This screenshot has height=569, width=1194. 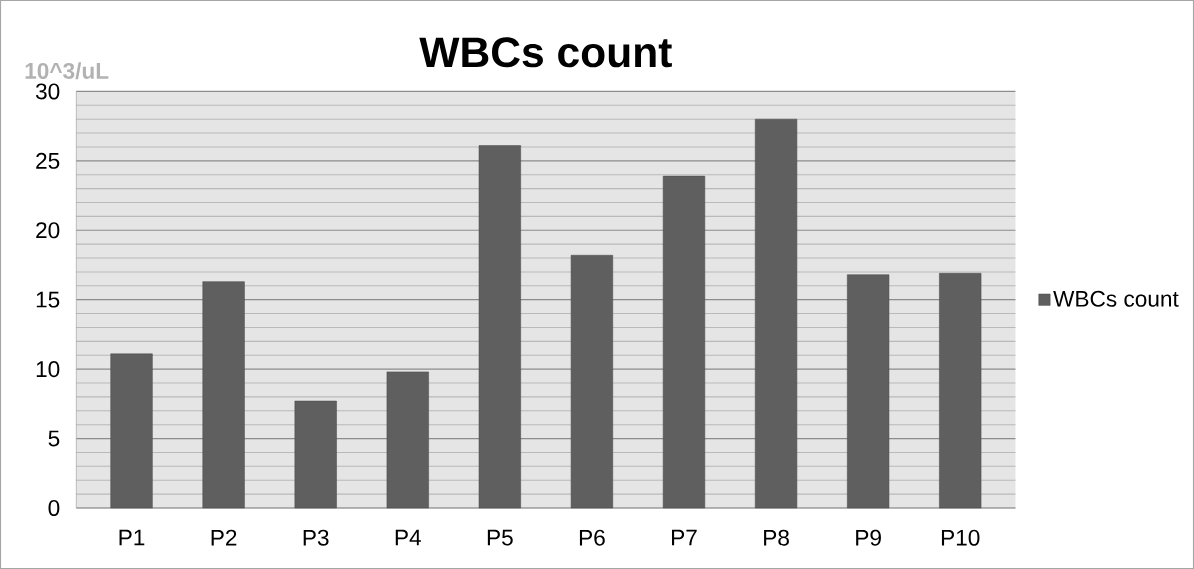 I want to click on x-tick-label: P5, so click(x=500, y=537).